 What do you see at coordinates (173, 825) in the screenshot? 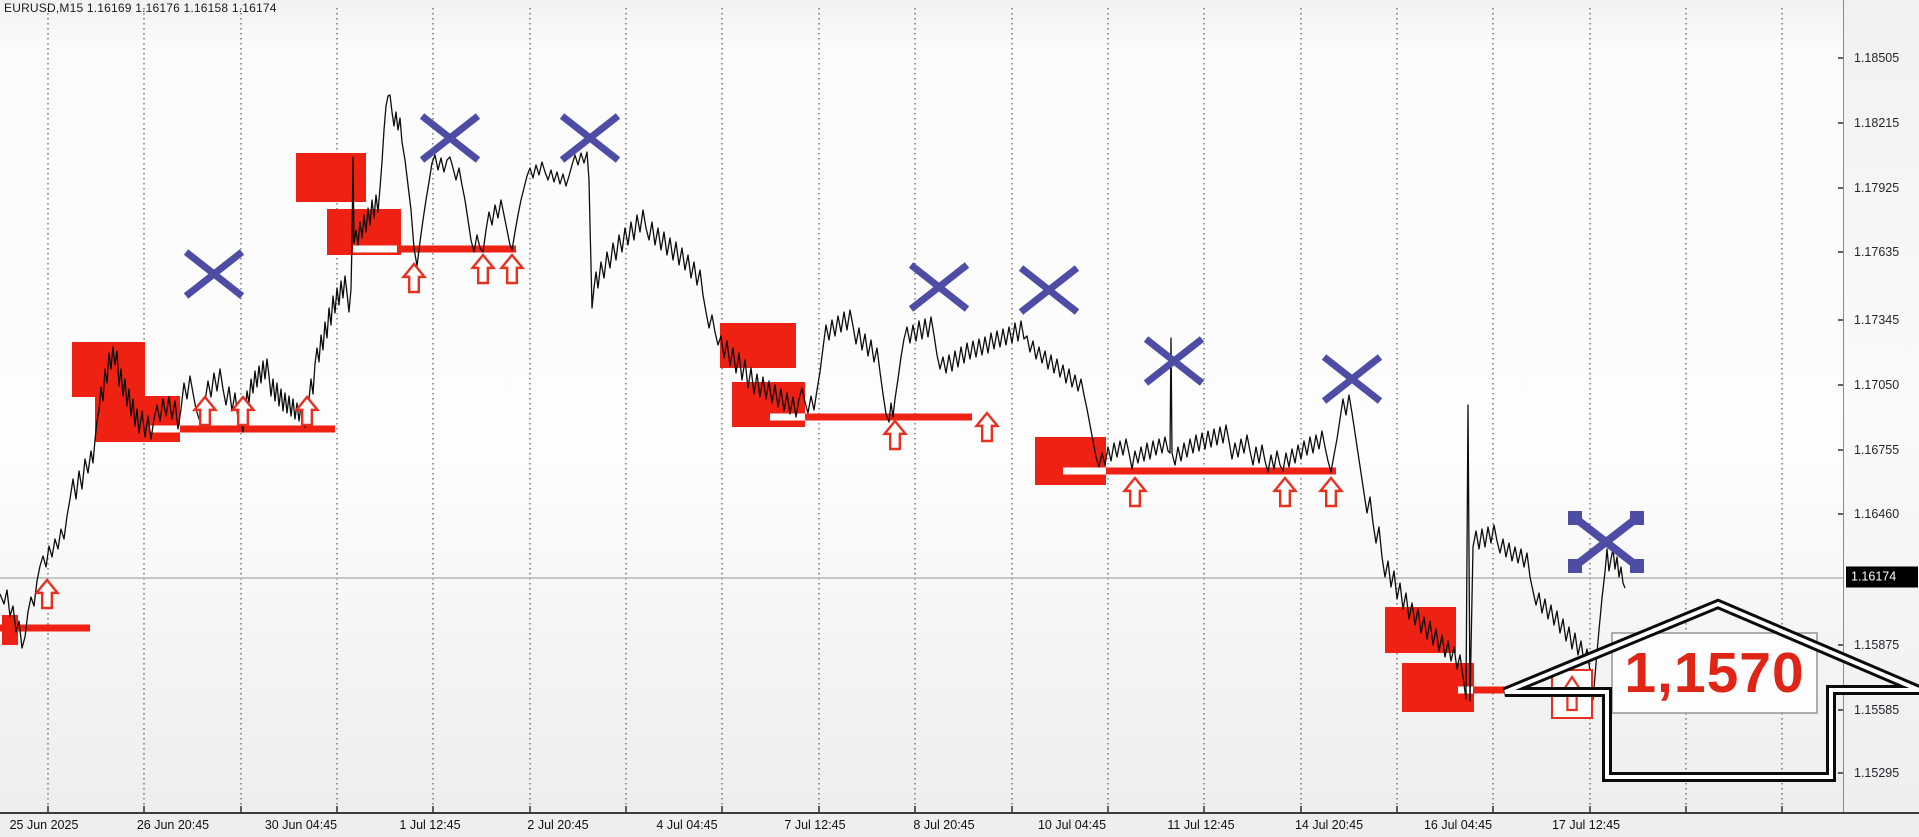
I see `time-axis-label: 26 Jun 20:45` at bounding box center [173, 825].